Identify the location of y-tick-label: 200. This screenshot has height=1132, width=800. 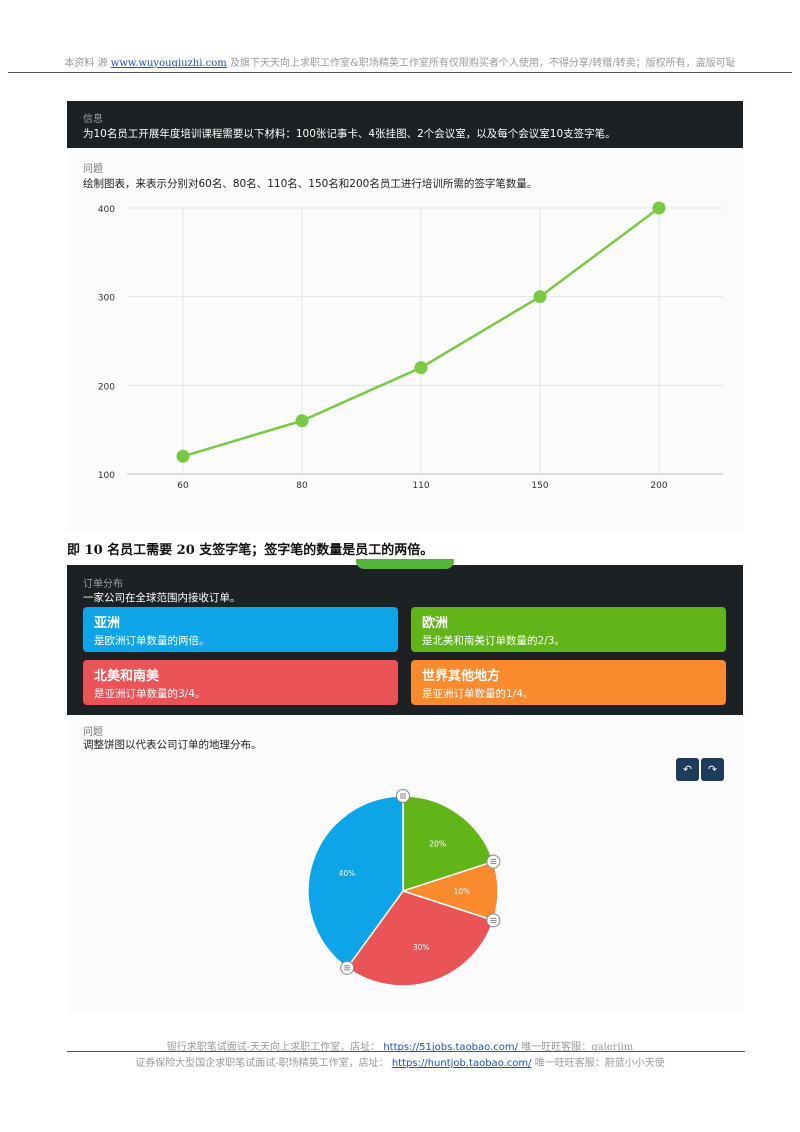
(106, 387).